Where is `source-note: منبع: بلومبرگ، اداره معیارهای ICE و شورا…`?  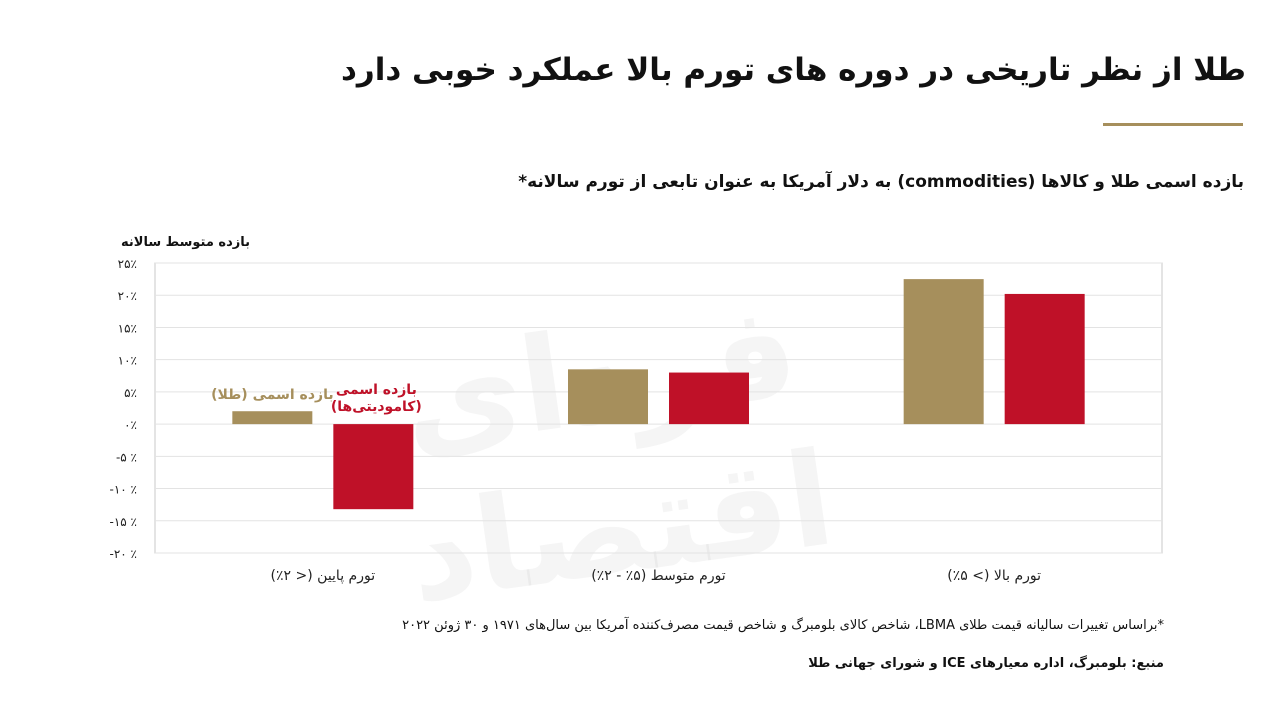 source-note: منبع: بلومبرگ، اداره معیارهای ICE و شورا… is located at coordinates (986, 663).